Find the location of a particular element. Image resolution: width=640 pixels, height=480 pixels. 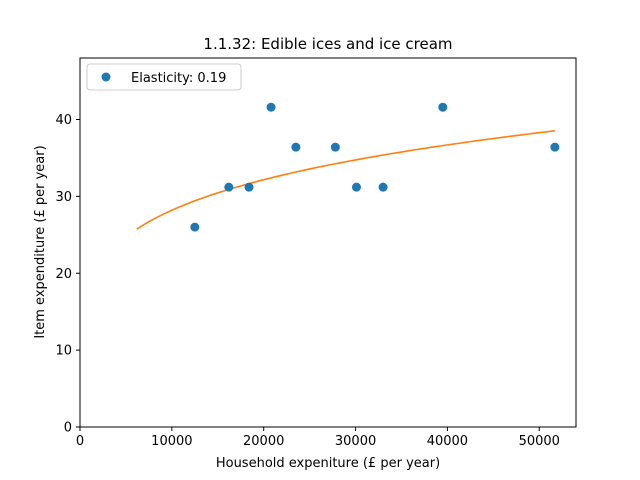

y-tick-label: 20 is located at coordinates (63, 274).